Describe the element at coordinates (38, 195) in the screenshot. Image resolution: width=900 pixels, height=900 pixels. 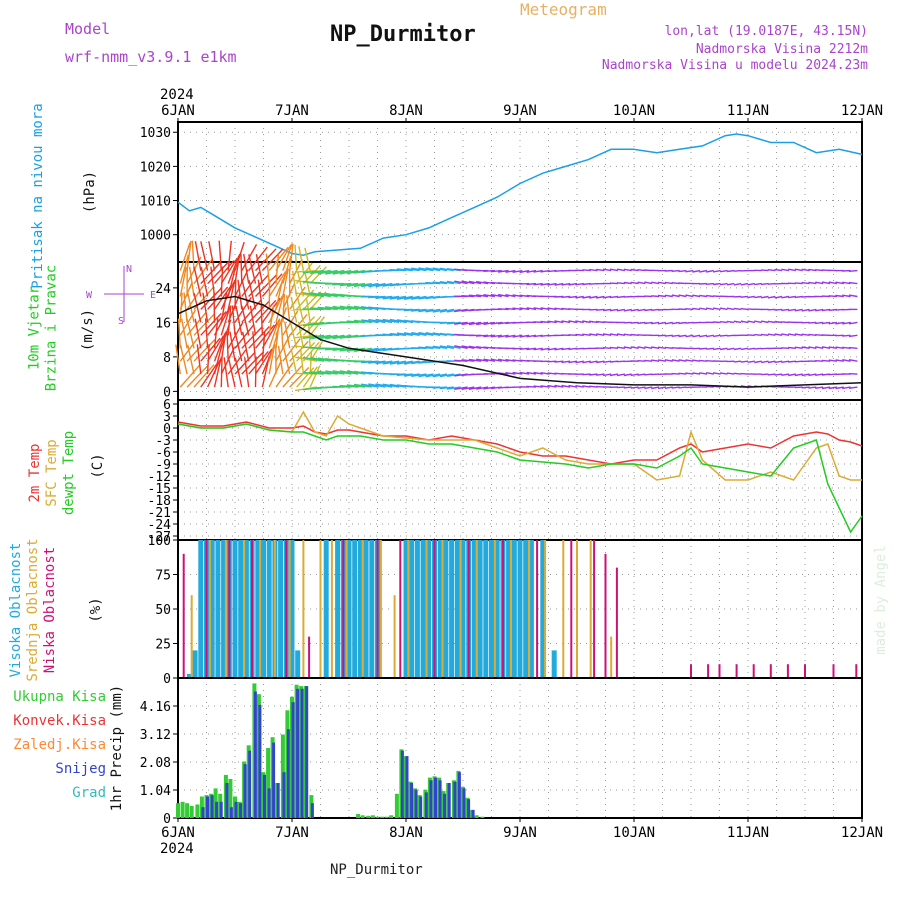
I see `pressure-ylabel-0: Pritisak na nivou mora` at that location.